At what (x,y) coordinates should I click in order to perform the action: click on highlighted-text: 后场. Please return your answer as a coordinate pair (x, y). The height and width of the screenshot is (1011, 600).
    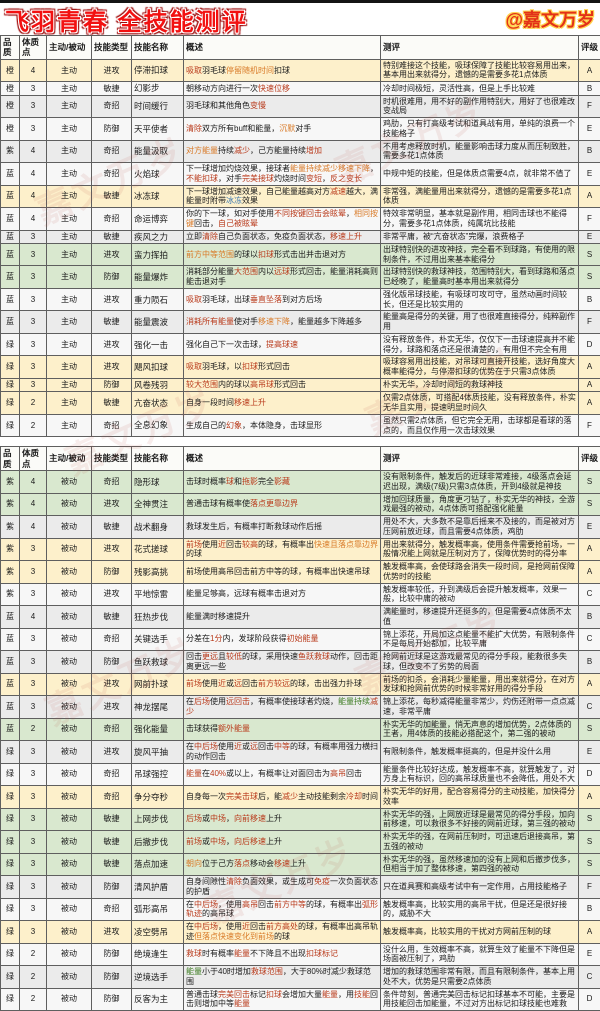
    Looking at the image, I should click on (202, 701).